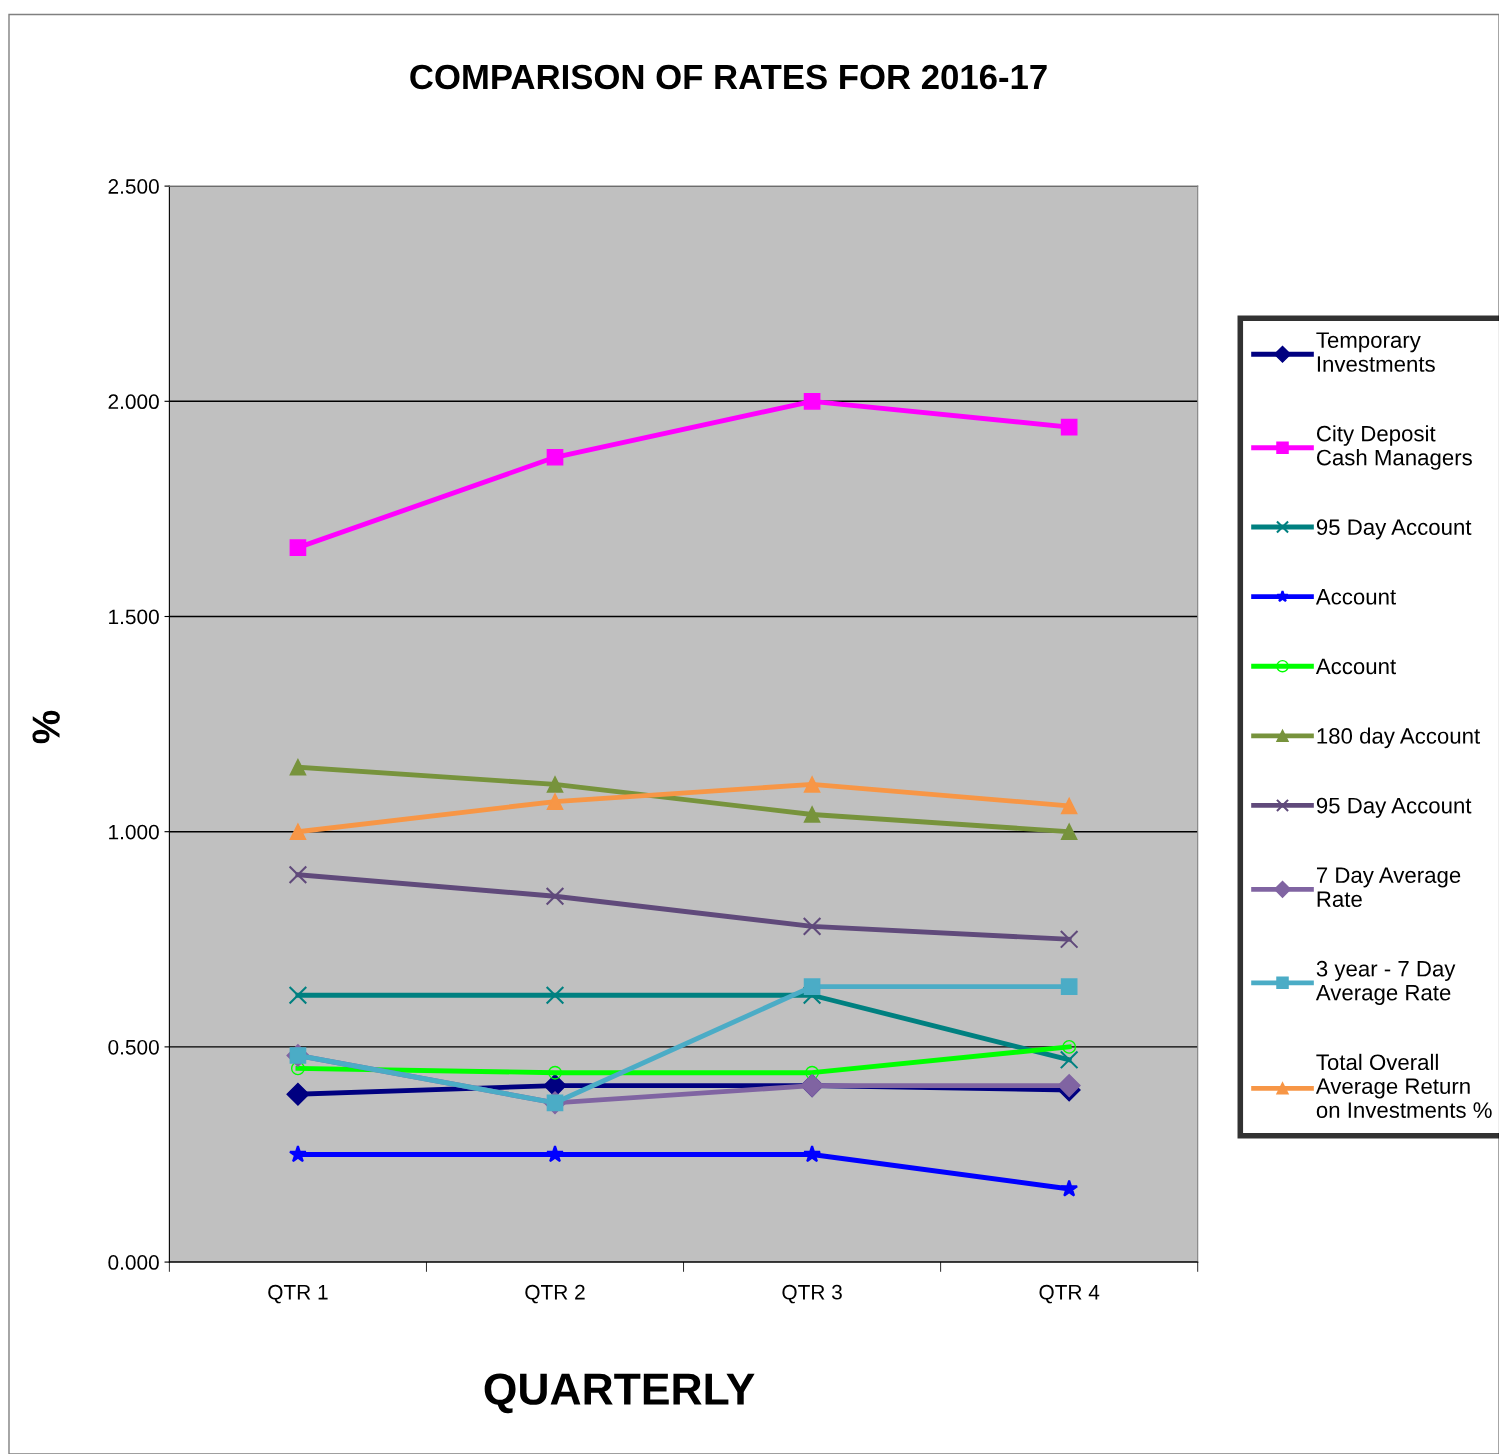 The height and width of the screenshot is (1454, 1499). Describe the element at coordinates (1388, 887) in the screenshot. I see `legend-label: 7 Day Average Rate` at that location.